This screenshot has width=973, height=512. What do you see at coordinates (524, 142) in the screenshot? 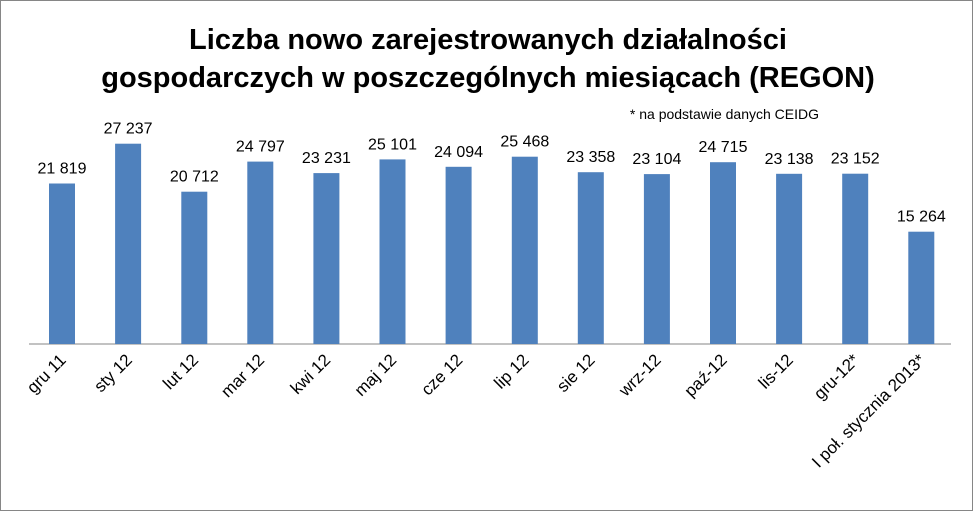
I see `data-label-7: 25 468` at bounding box center [524, 142].